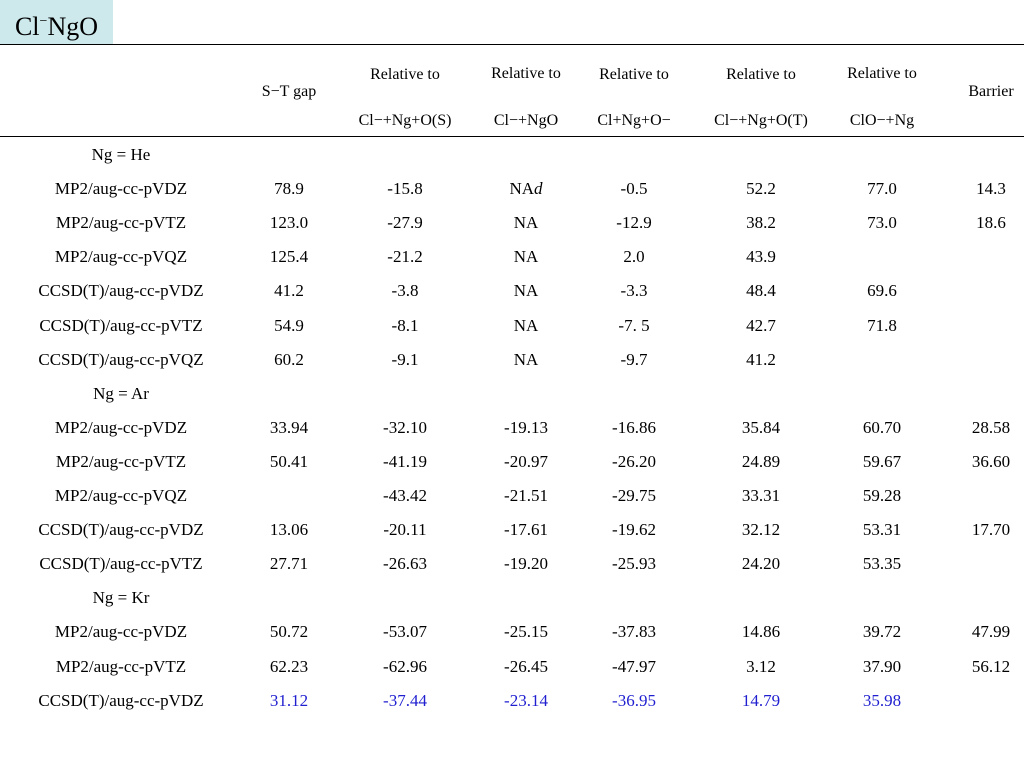 This screenshot has height=768, width=1024. I want to click on cell-value: -26.20, so click(634, 461).